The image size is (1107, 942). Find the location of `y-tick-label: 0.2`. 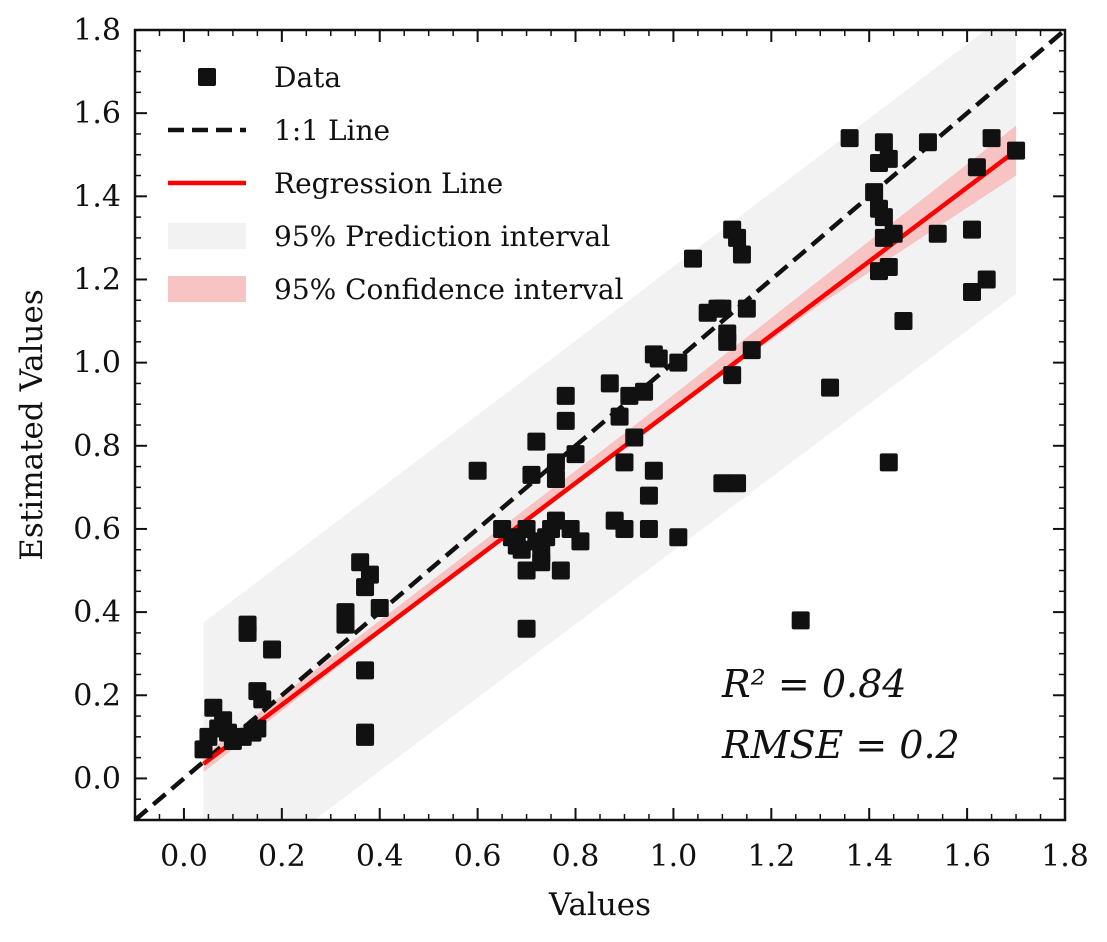

y-tick-label: 0.2 is located at coordinates (97, 695).